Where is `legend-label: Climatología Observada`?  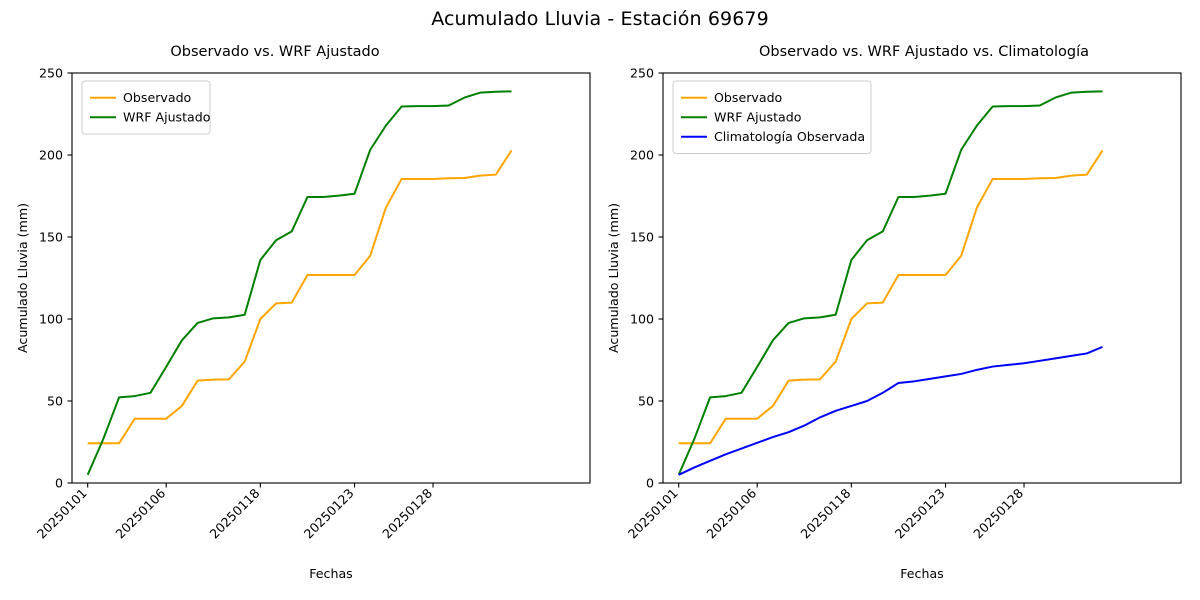
legend-label: Climatología Observada is located at coordinates (789, 136).